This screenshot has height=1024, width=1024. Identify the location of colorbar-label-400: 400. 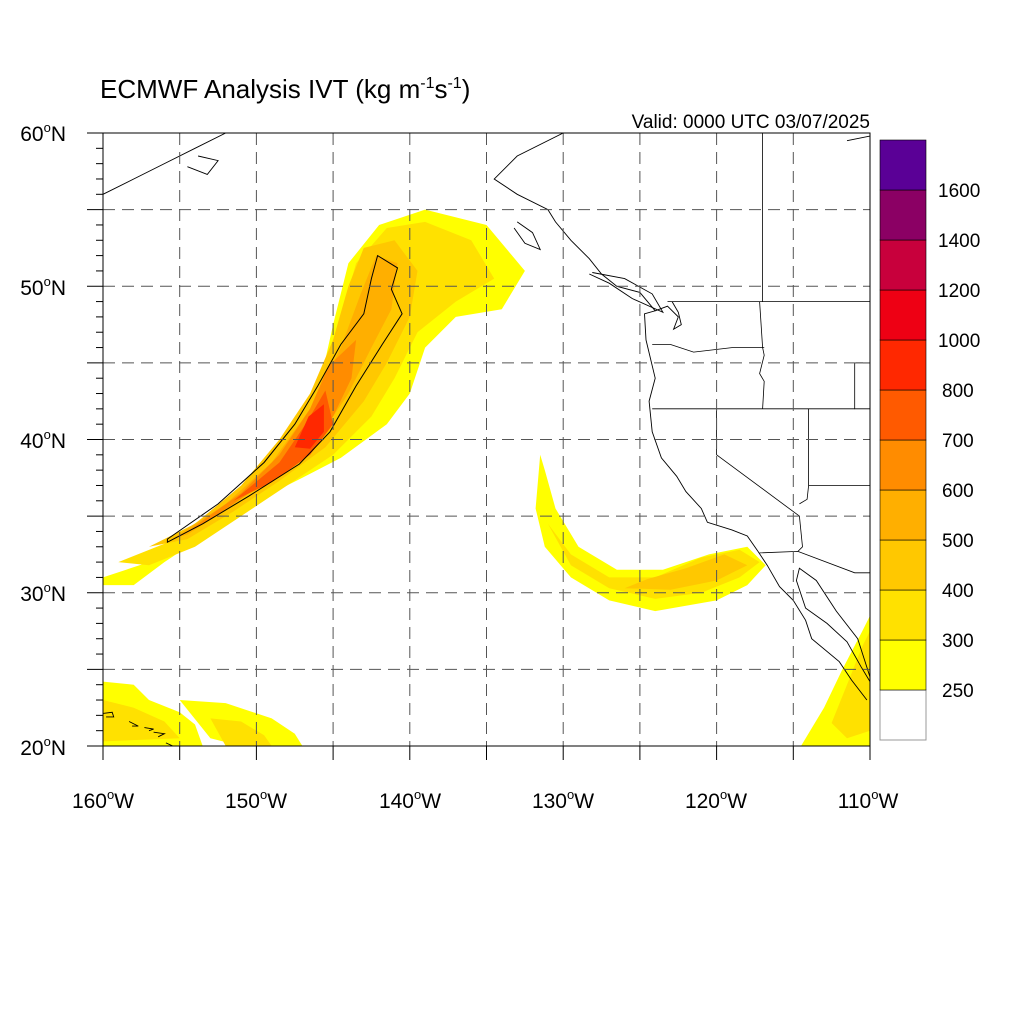
(958, 591).